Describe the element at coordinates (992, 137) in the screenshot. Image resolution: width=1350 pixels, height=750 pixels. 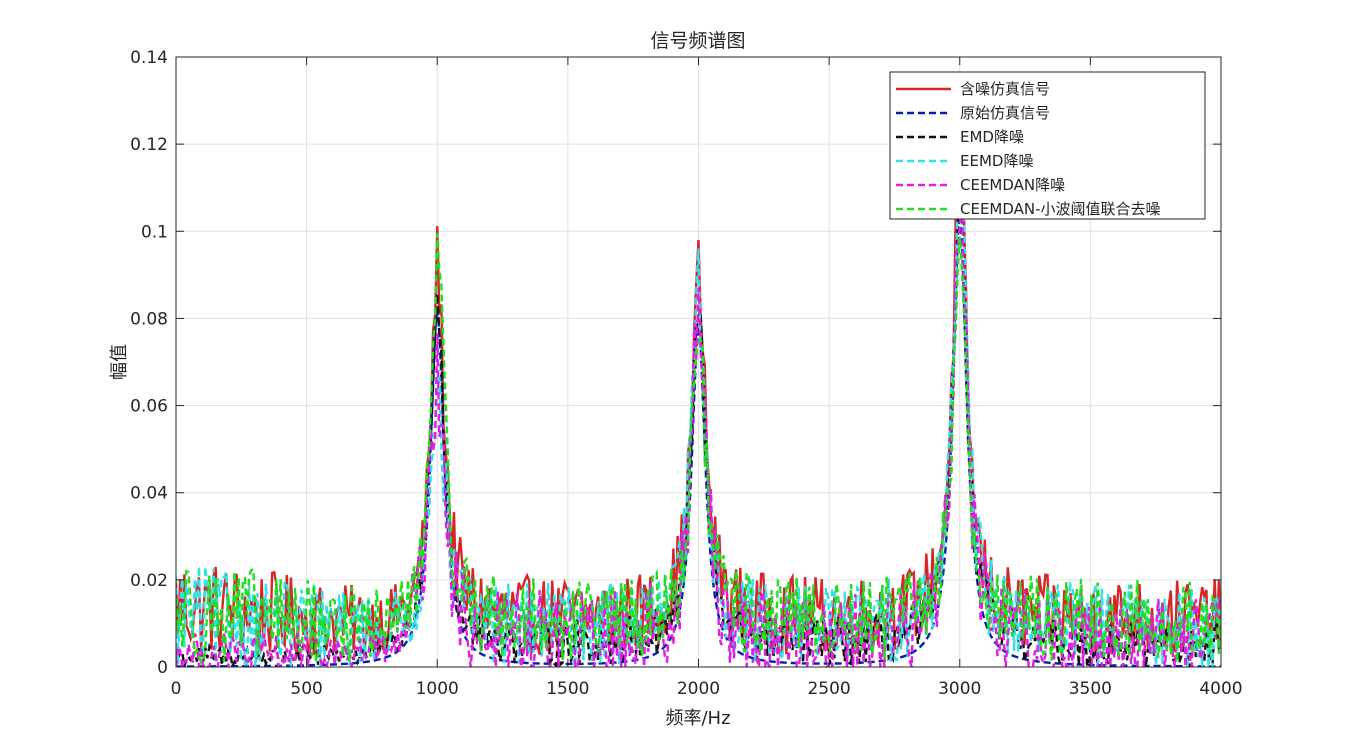
I see `legend-label-3: EMD降噪` at that location.